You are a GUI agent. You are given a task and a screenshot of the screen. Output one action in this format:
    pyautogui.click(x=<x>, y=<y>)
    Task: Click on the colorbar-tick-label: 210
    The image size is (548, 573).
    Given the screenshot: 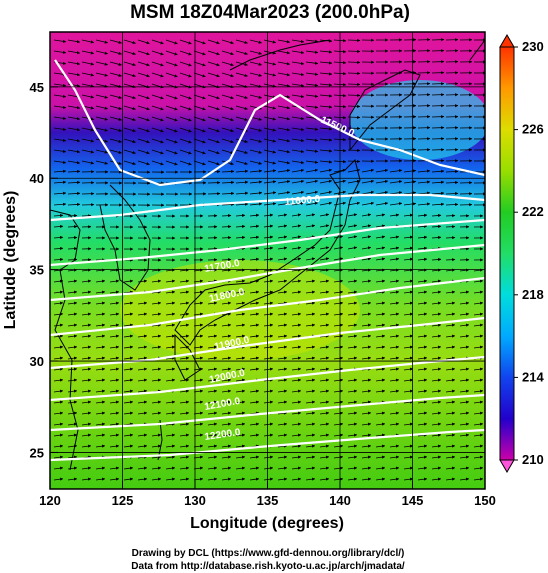 What is the action you would take?
    pyautogui.click(x=533, y=459)
    